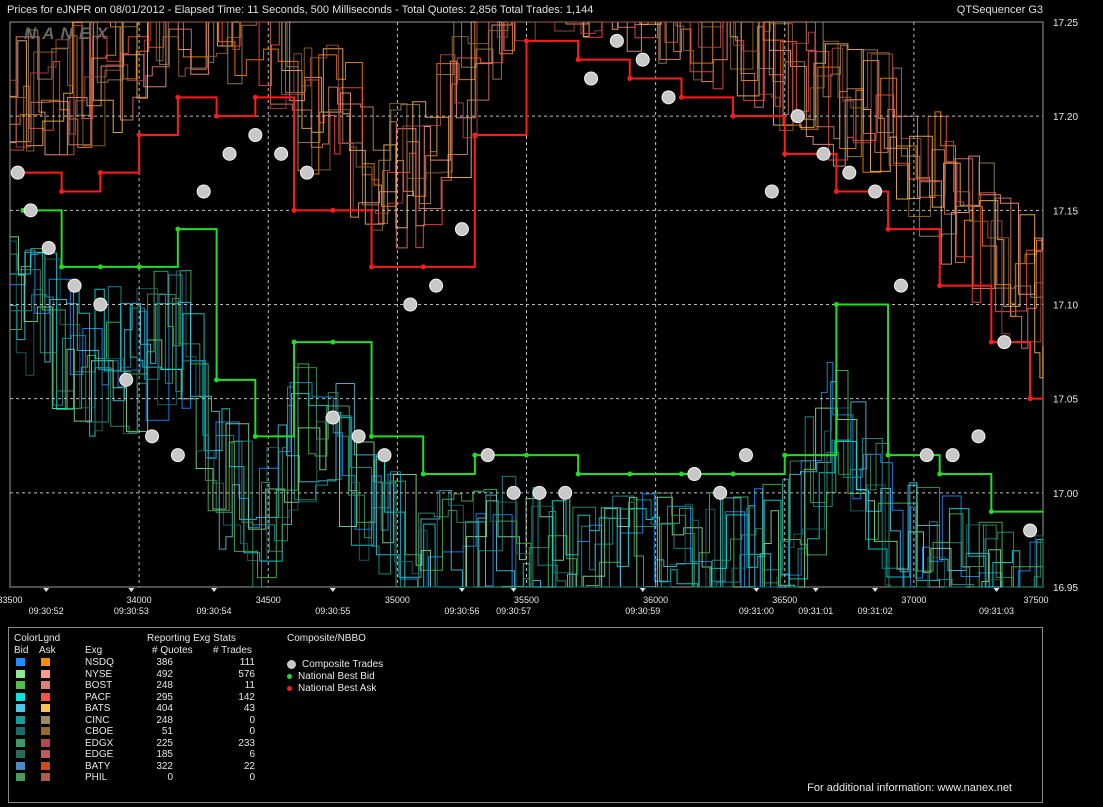 The height and width of the screenshot is (807, 1103). I want to click on legend-row-cinc: CINC 248 0, so click(159, 720).